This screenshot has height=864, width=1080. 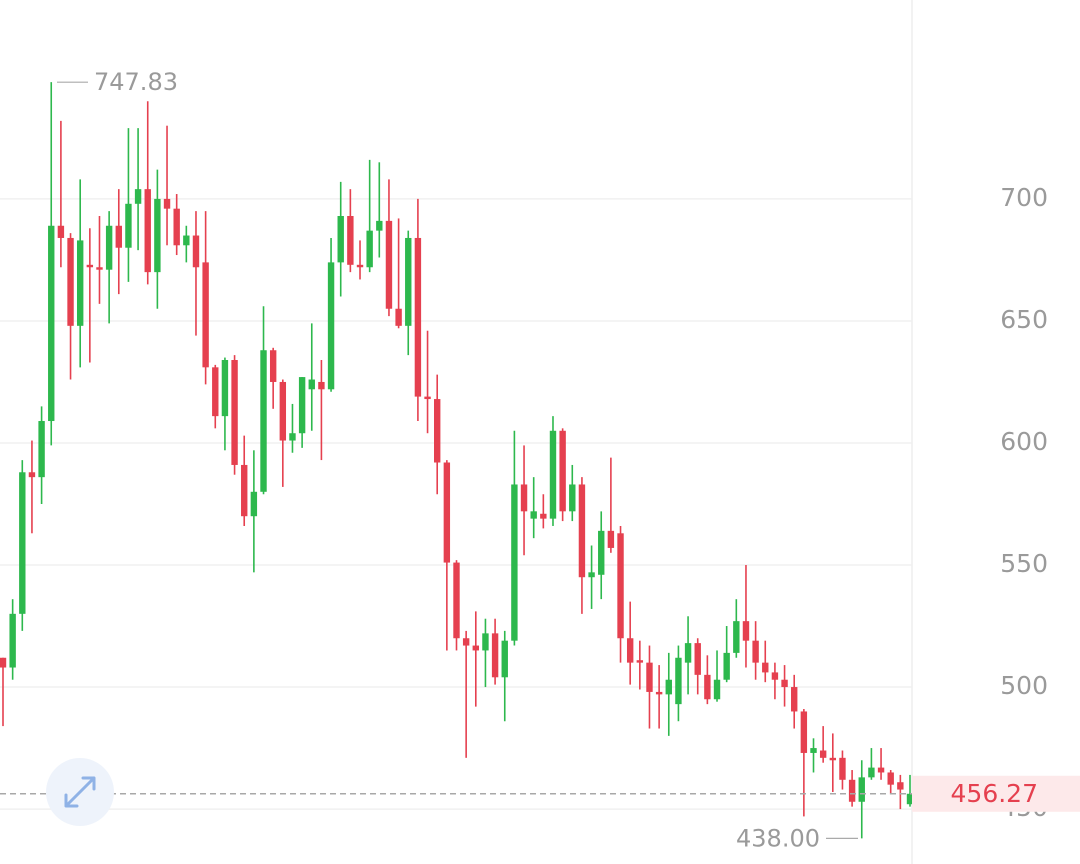 What do you see at coordinates (1024, 685) in the screenshot?
I see `y-tick-label: 500` at bounding box center [1024, 685].